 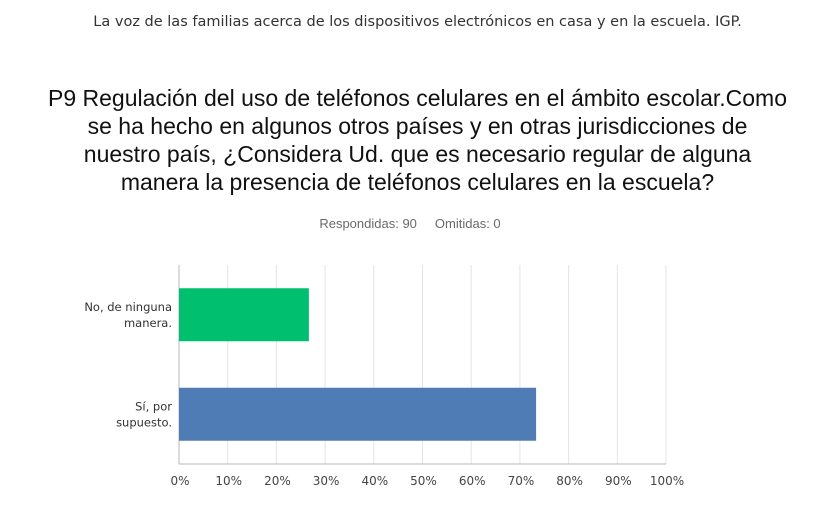 I want to click on category-label: Sí, por supuesto., so click(x=144, y=414).